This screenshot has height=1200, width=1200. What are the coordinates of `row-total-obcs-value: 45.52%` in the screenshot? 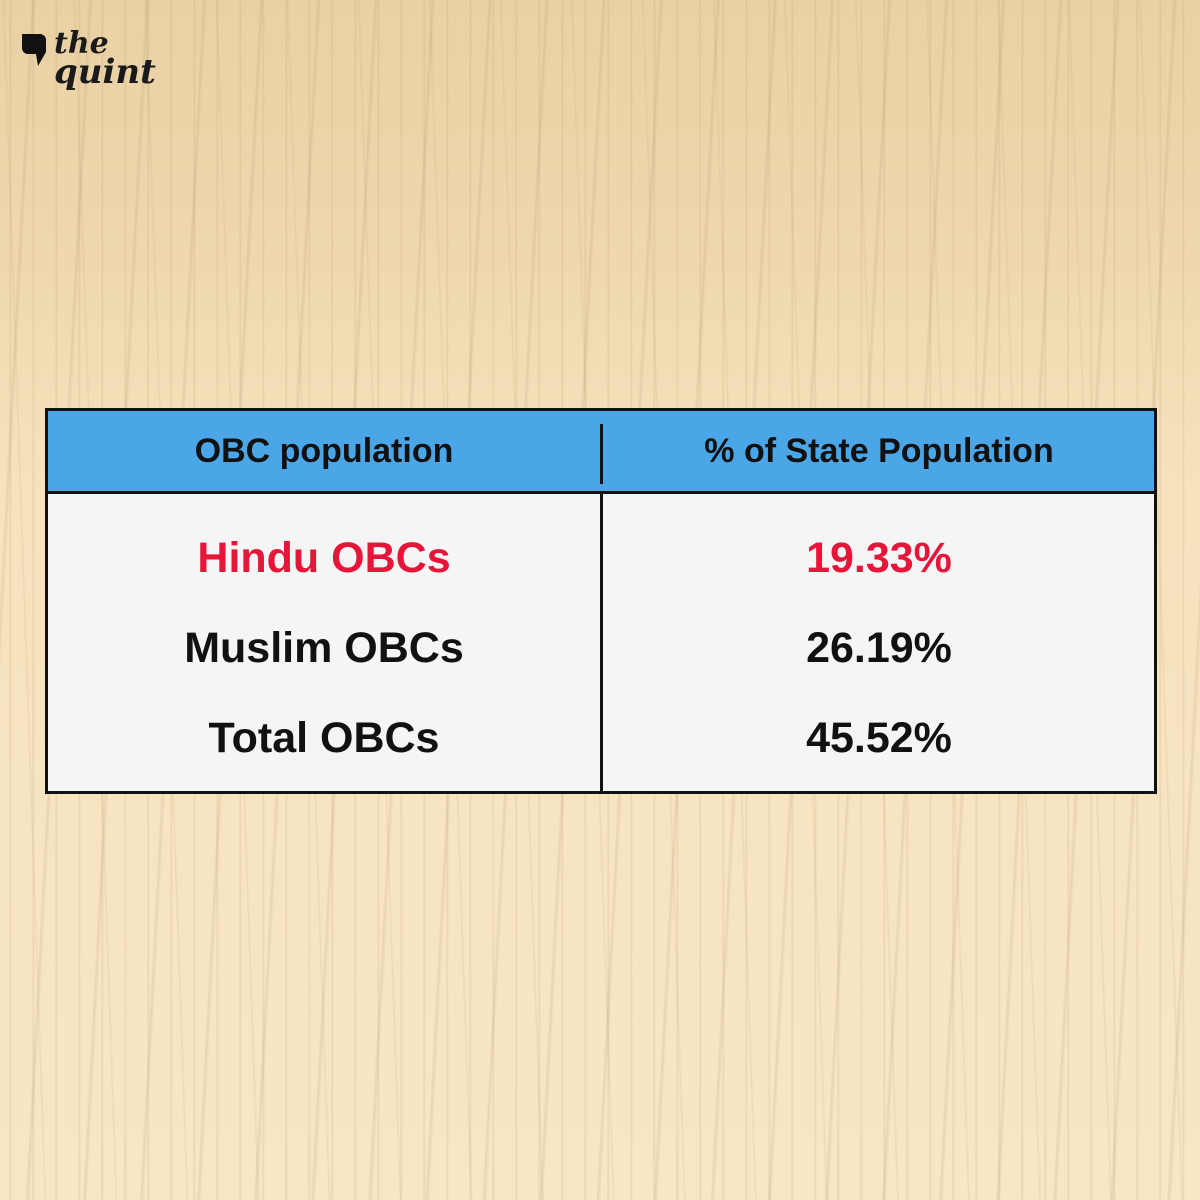 It's located at (879, 738).